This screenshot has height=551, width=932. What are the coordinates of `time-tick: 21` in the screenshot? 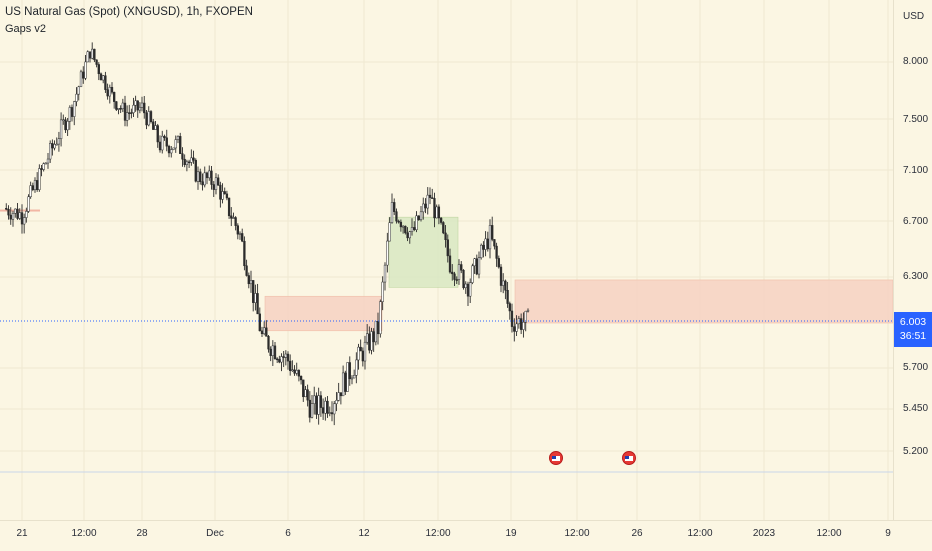 It's located at (22, 533).